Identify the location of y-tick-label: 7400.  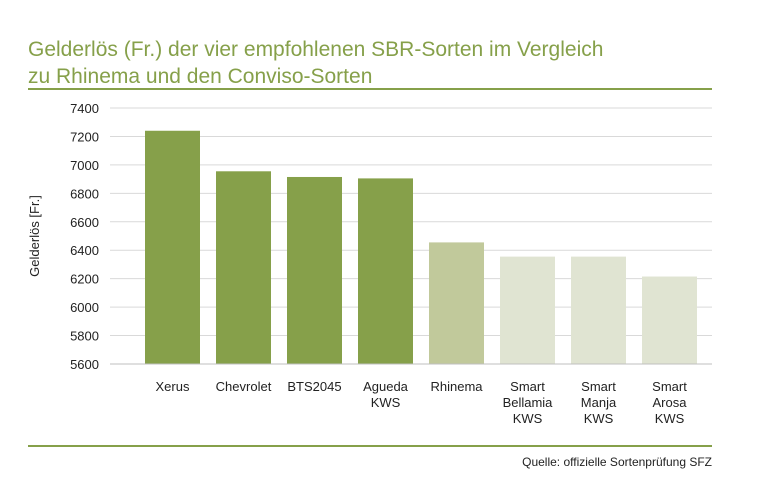
(84, 108).